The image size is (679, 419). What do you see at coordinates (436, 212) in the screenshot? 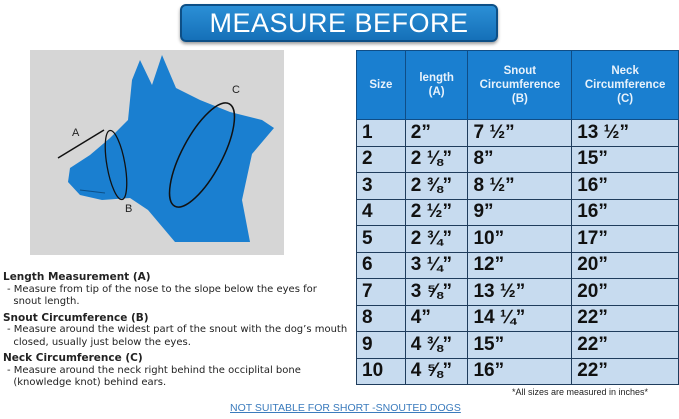
I see `table-cell: 2 ½”` at bounding box center [436, 212].